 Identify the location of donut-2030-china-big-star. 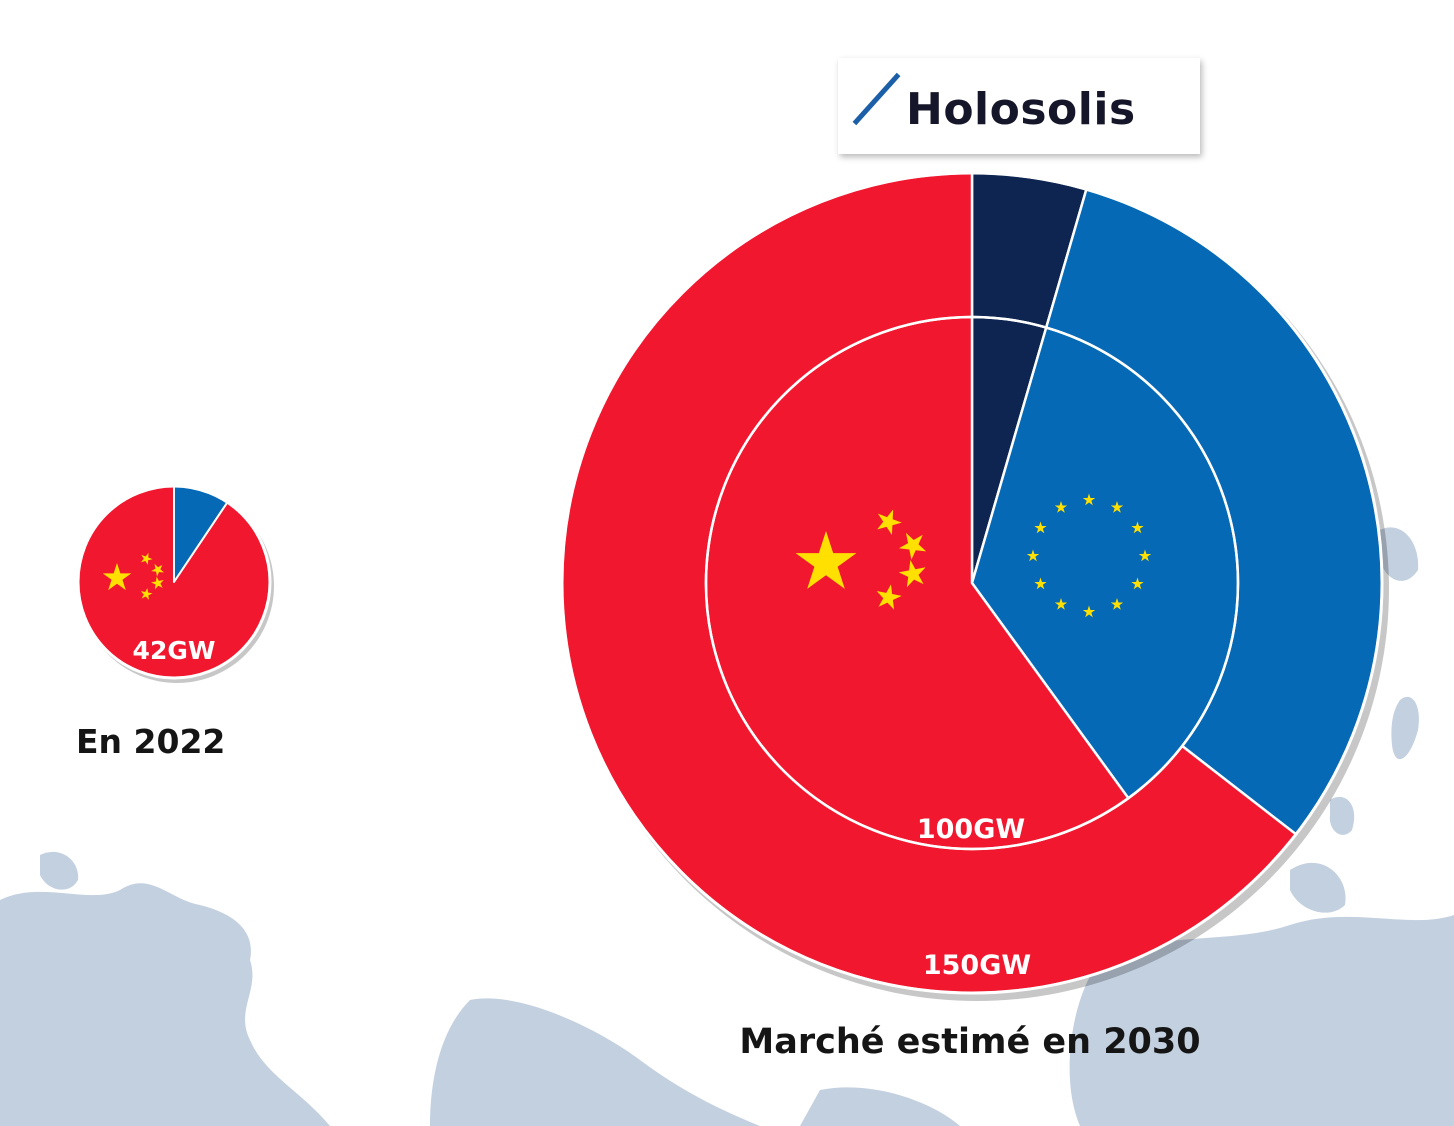
(826, 560).